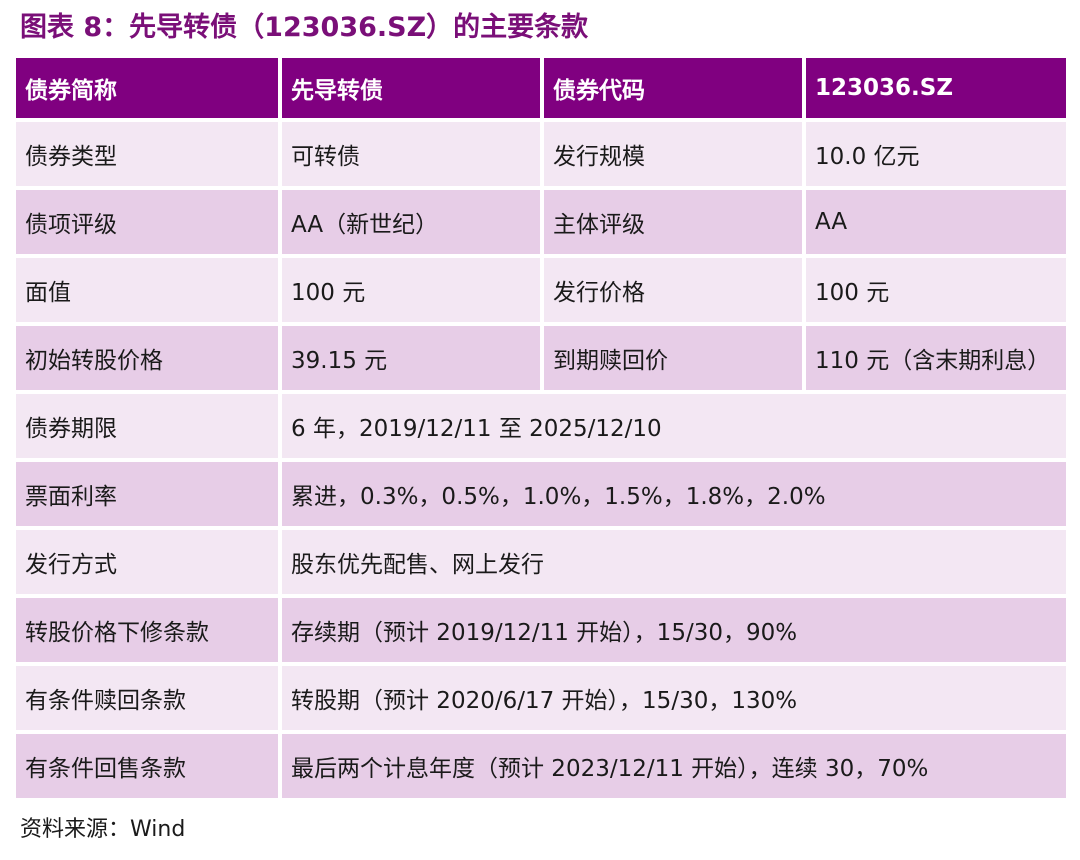 The width and height of the screenshot is (1080, 860). What do you see at coordinates (674, 698) in the screenshot?
I see `row-value: 转股期（预计 2020/6/17 开始），15/30，130%` at bounding box center [674, 698].